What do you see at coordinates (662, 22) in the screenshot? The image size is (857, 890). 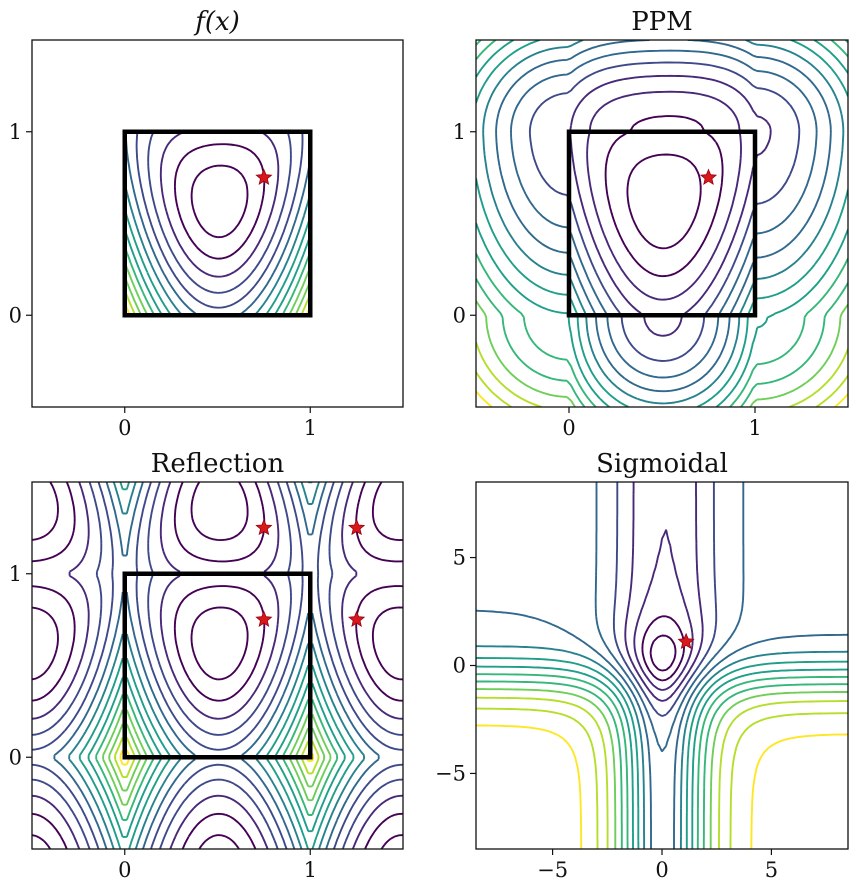 I see `panel-title: PPM` at bounding box center [662, 22].